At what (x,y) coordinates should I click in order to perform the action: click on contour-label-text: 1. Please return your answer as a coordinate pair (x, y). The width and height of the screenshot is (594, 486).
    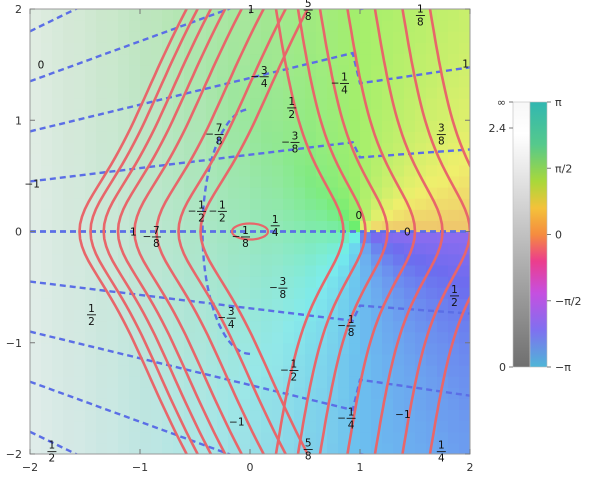
    Looking at the image, I should click on (251, 10).